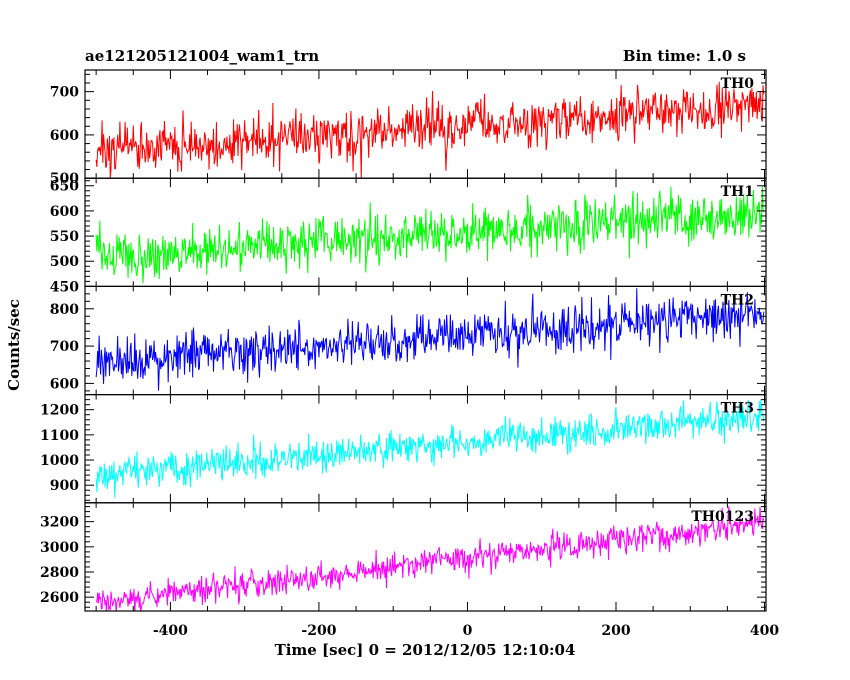 Image resolution: width=850 pixels, height=680 pixels. What do you see at coordinates (202, 56) in the screenshot?
I see `chart-title: ae121205121004_wam1_trn` at bounding box center [202, 56].